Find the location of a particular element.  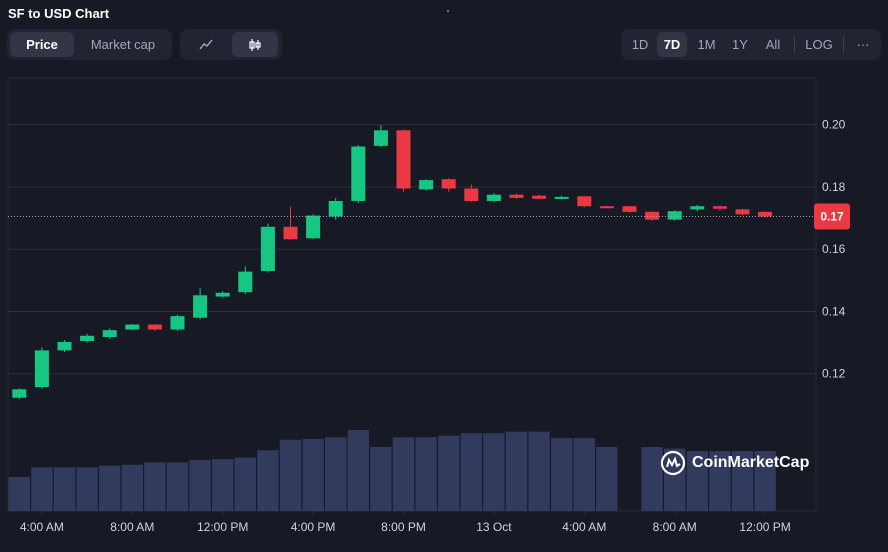

chart-title: SF to USD Chart is located at coordinates (59, 13).